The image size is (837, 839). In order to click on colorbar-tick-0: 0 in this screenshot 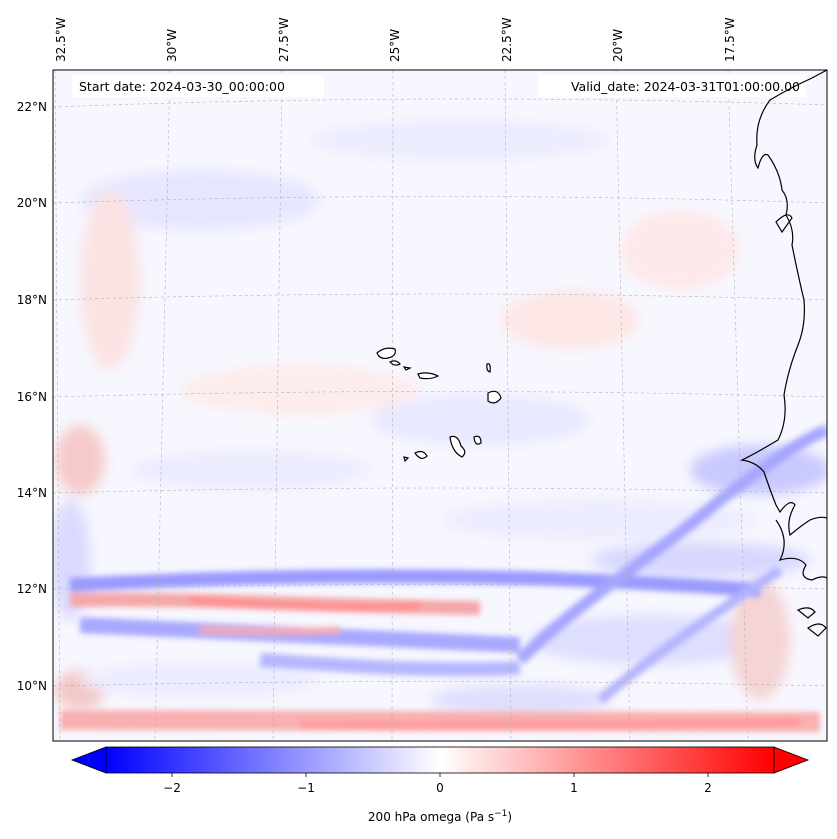, I will do `click(440, 788)`.